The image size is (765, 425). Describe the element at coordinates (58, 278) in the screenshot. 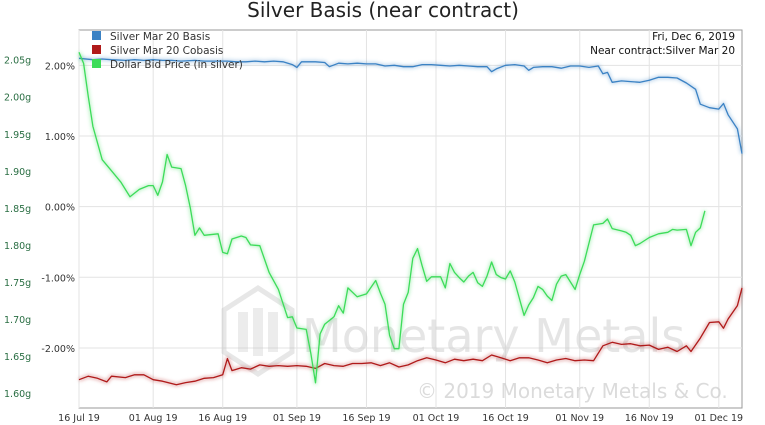

I see `right-tick-label: -1.00%` at that location.